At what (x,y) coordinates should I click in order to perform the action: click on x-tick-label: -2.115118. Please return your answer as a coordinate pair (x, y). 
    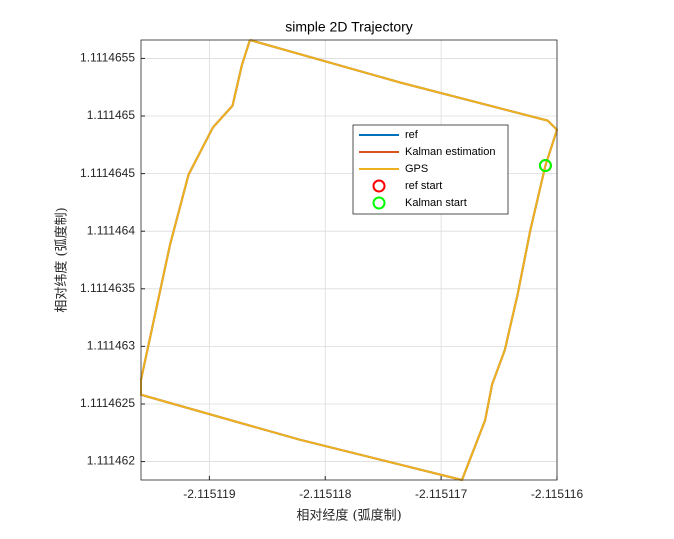
    Looking at the image, I should click on (325, 494).